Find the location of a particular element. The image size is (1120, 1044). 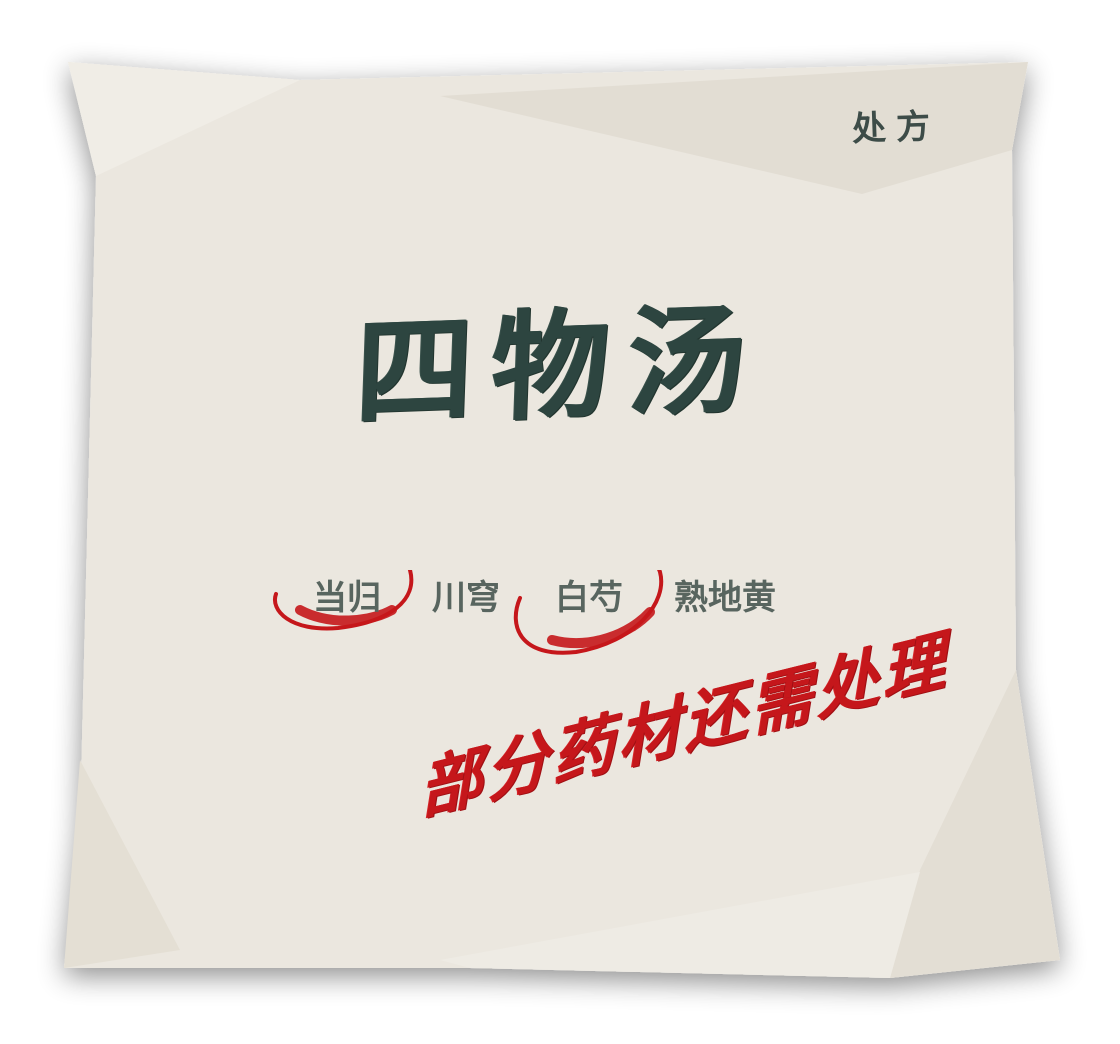

herb-item-baishao: 白芍 is located at coordinates (589, 598).